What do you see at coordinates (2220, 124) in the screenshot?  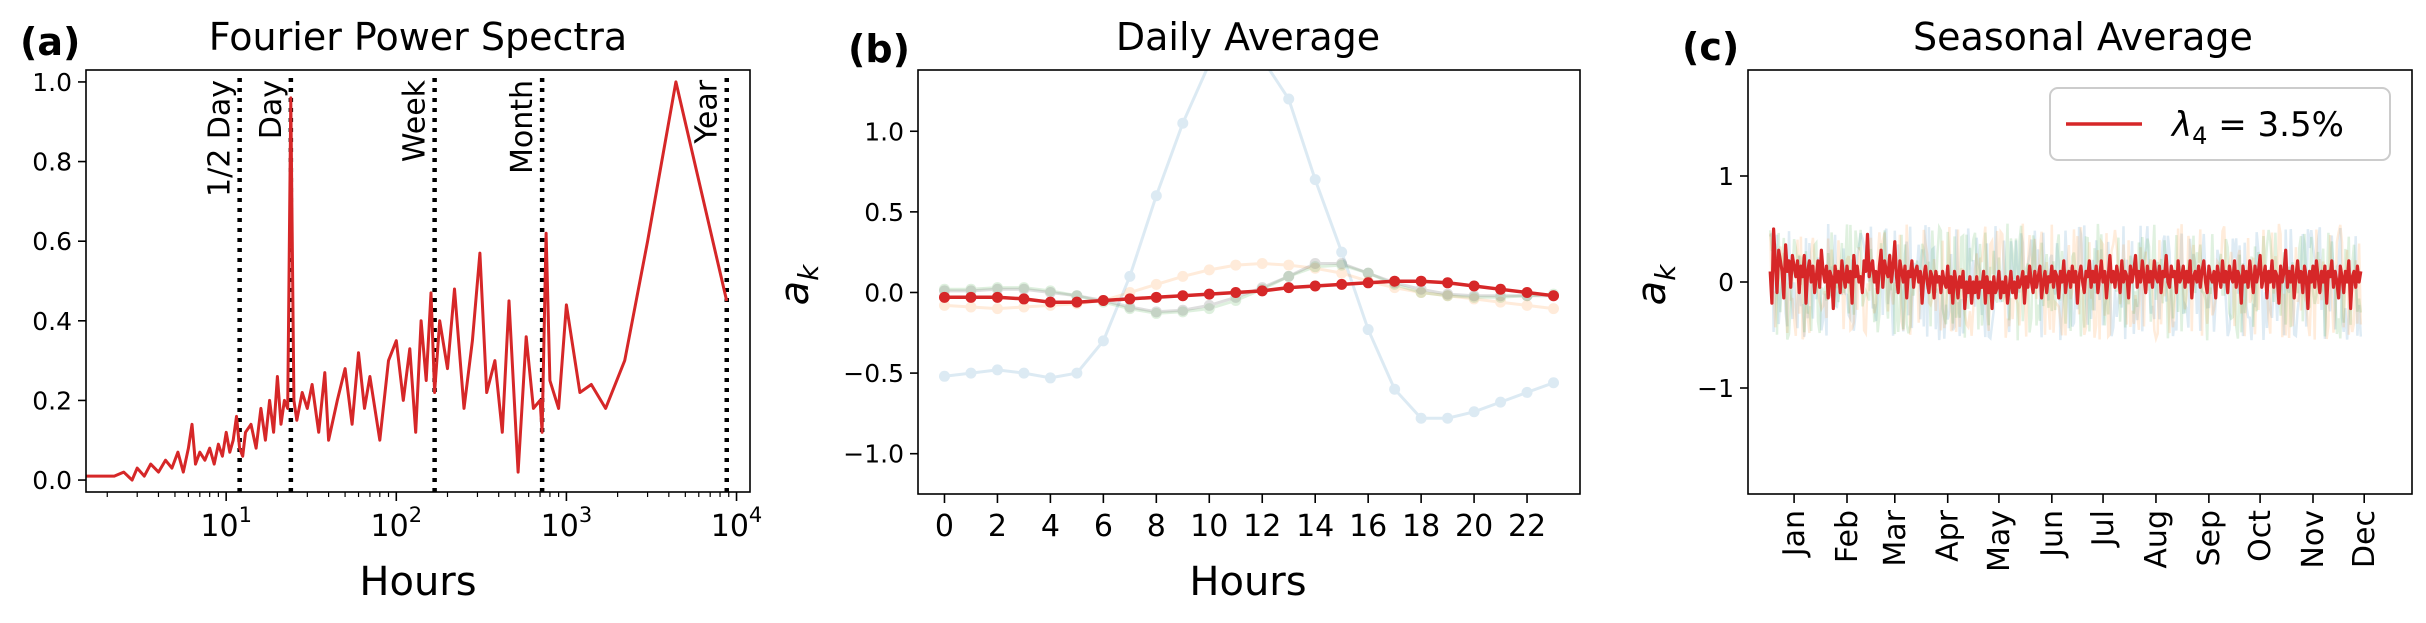 I see `panel-c-legend: λ4 = 3.5%` at bounding box center [2220, 124].